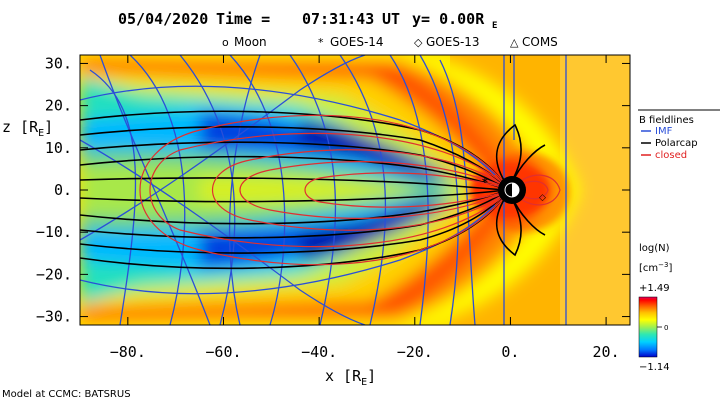  I want to click on marker-legend: o Moon * GOES-14 ◇ GOES-13 △ COMS, so click(390, 42).